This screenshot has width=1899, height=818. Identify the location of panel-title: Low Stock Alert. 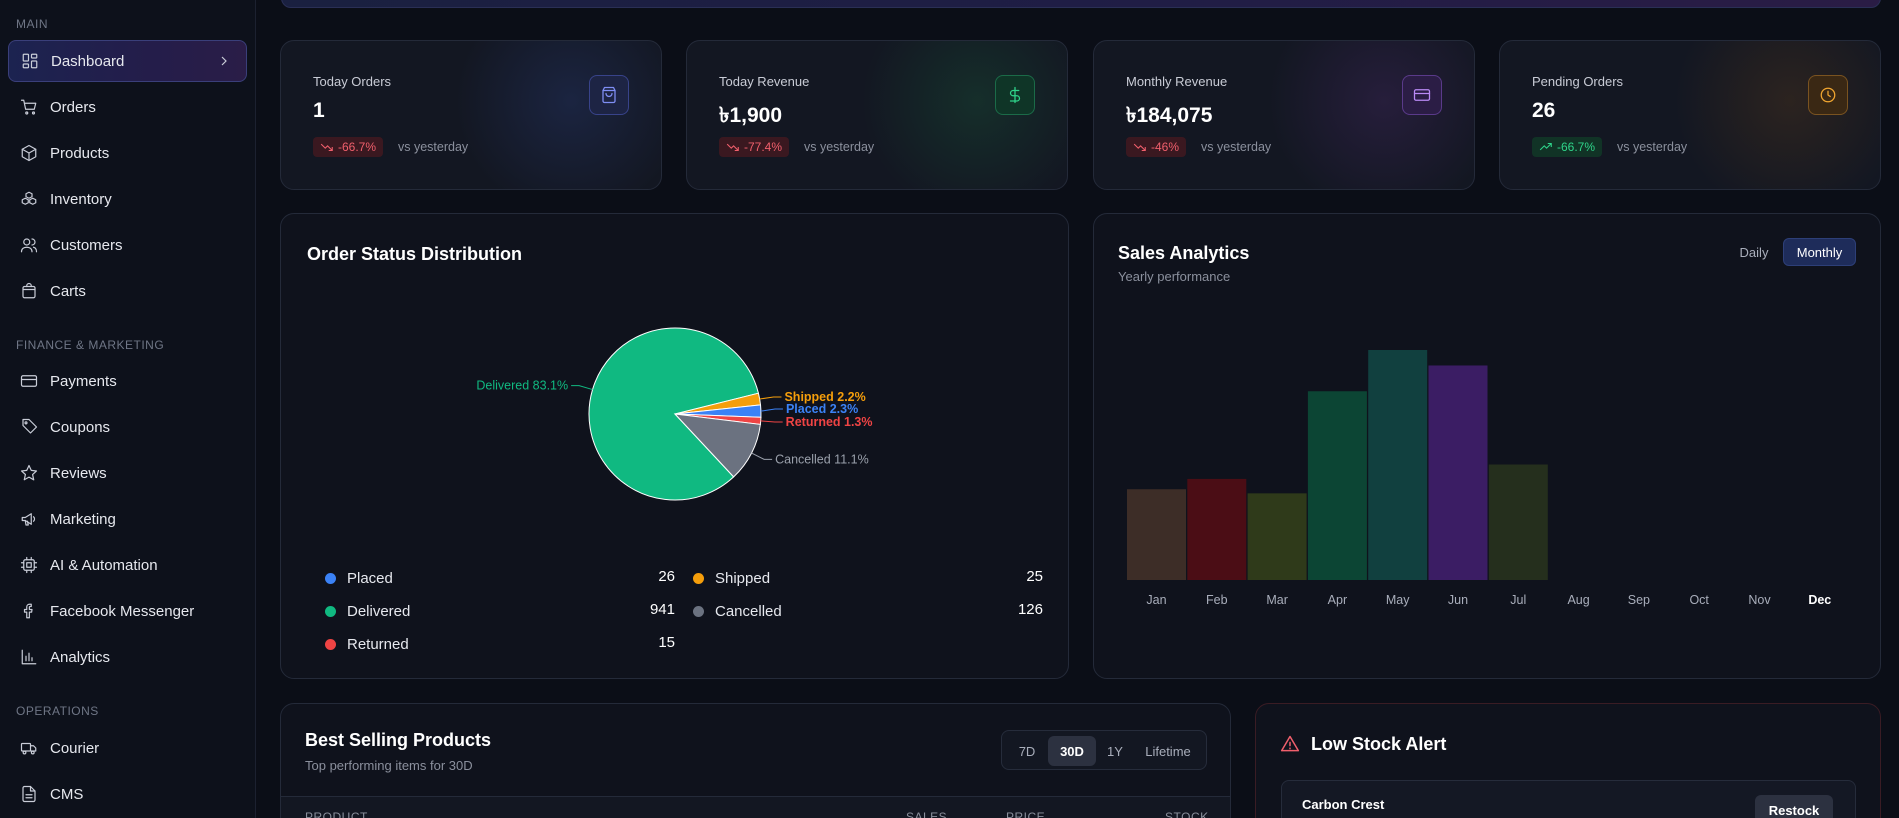
(1379, 744).